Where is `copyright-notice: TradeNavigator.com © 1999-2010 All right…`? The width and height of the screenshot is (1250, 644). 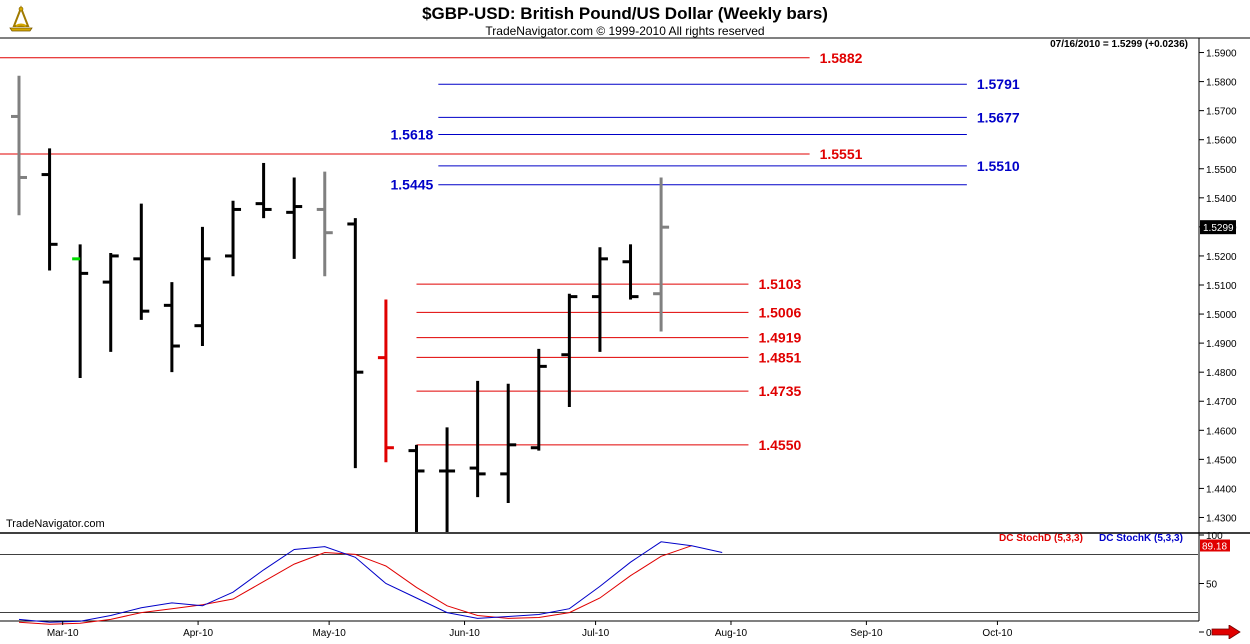
copyright-notice: TradeNavigator.com © 1999-2010 All right… is located at coordinates (625, 31).